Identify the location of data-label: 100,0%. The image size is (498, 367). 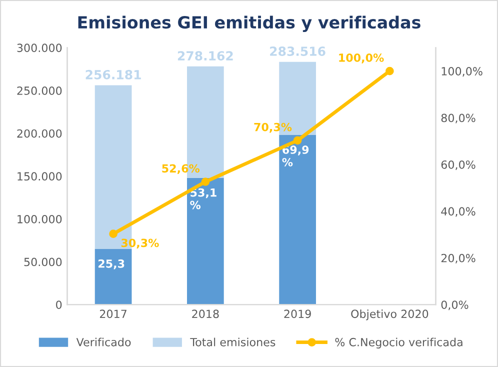
(361, 59).